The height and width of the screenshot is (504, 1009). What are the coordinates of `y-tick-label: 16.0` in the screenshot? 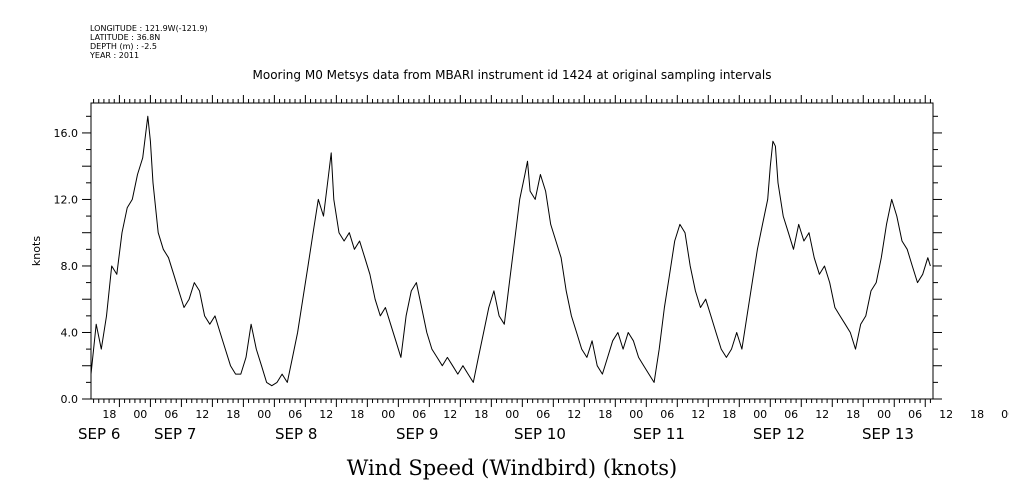 It's located at (66, 133).